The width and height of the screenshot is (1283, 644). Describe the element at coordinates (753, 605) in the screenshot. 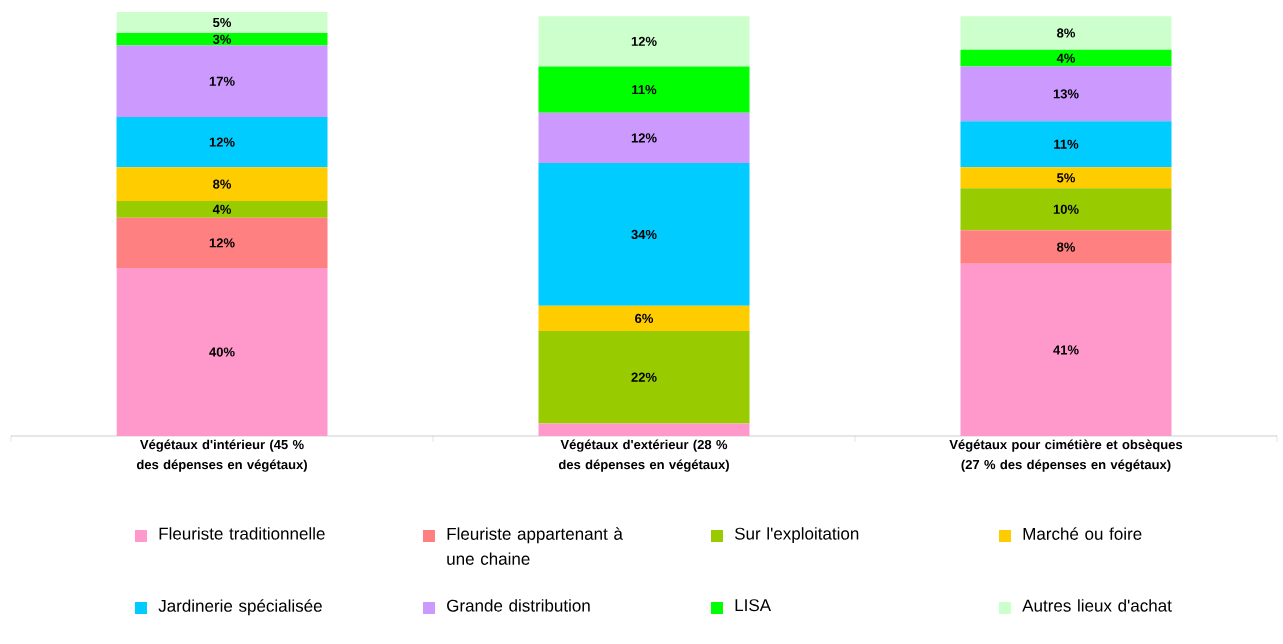

I see `legend-label: LISA` at that location.